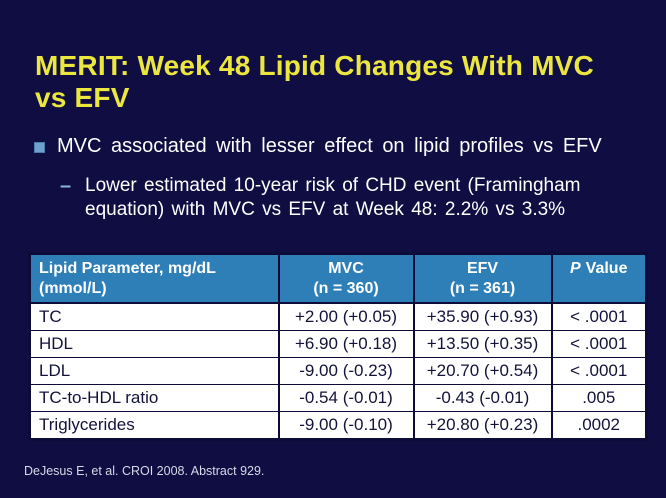  What do you see at coordinates (346, 371) in the screenshot?
I see `cell-mvc: -9.00 (-0.23)` at bounding box center [346, 371].